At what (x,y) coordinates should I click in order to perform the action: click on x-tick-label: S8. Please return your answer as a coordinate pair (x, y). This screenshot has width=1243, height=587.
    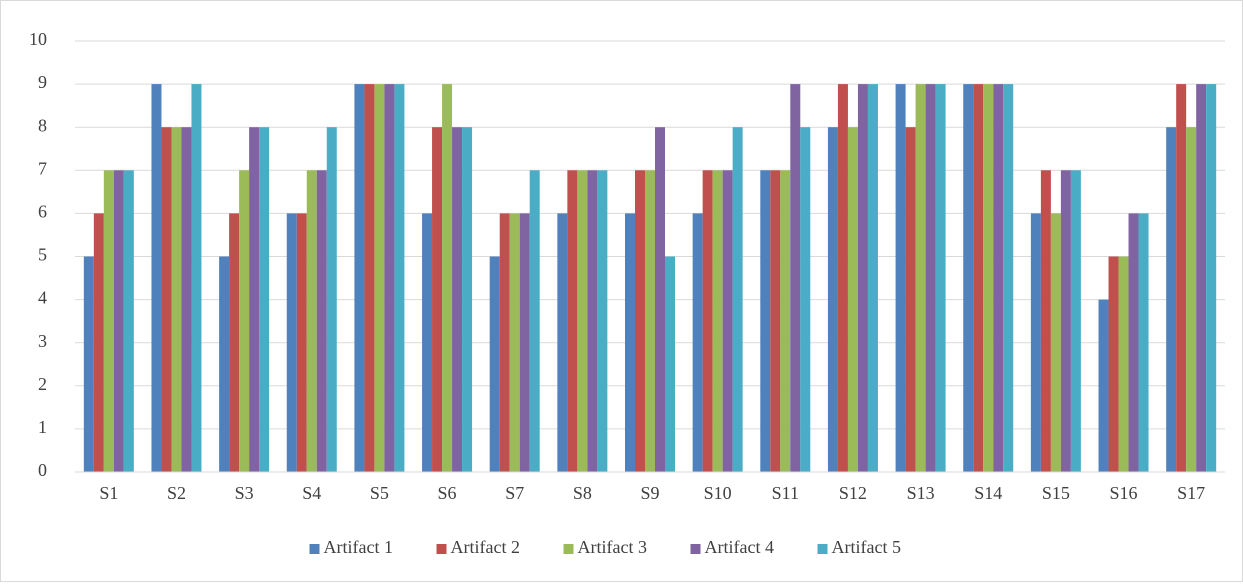
    Looking at the image, I should click on (582, 493).